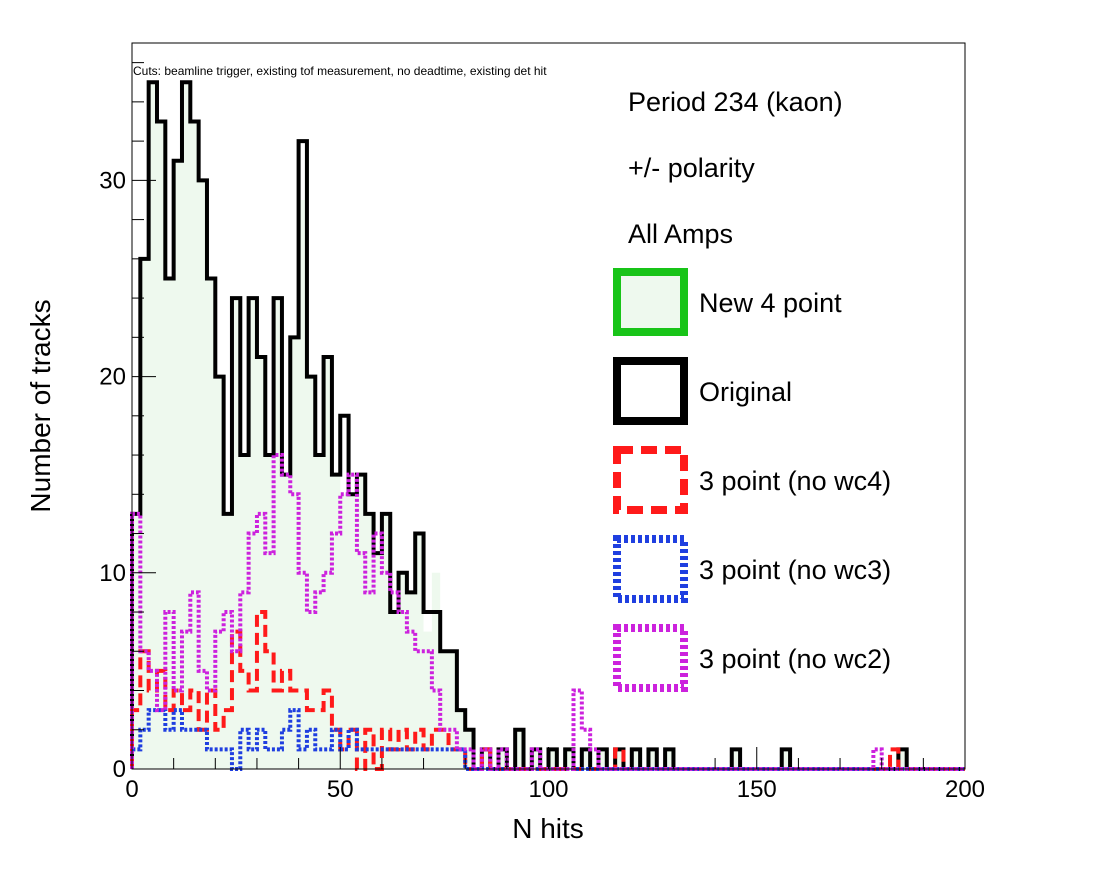 The height and width of the screenshot is (875, 1098). Describe the element at coordinates (112, 573) in the screenshot. I see `y-tick-label: 10` at that location.